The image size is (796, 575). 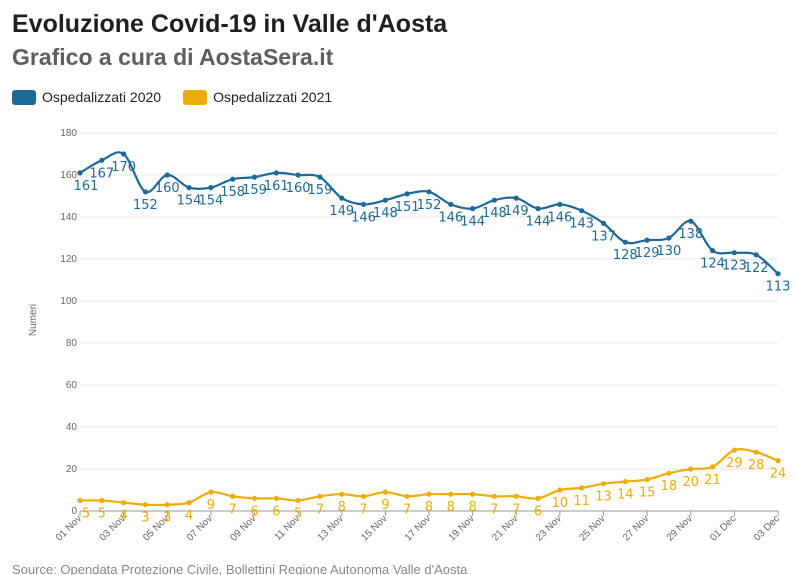 What do you see at coordinates (68, 259) in the screenshot?
I see `y-tick-label: 120` at bounding box center [68, 259].